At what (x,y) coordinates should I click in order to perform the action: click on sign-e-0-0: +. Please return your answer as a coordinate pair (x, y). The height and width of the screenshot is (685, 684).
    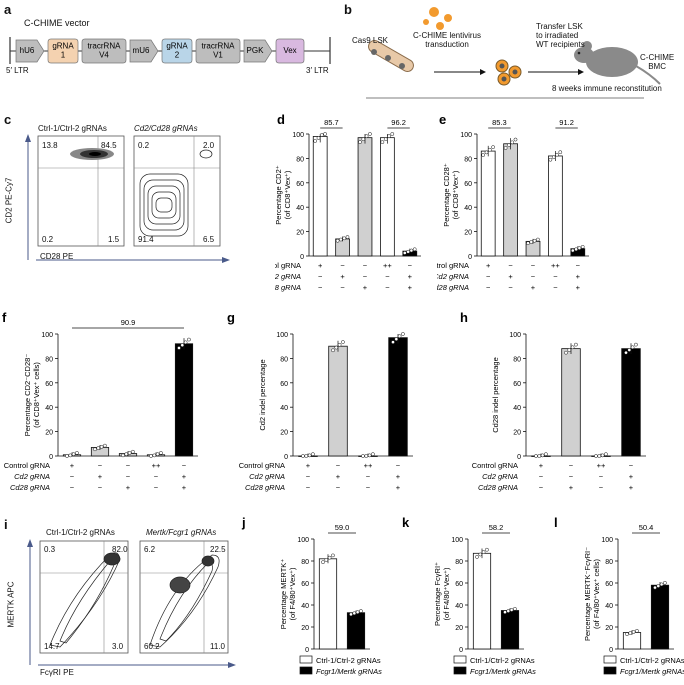
    Looking at the image, I should click on (488, 265).